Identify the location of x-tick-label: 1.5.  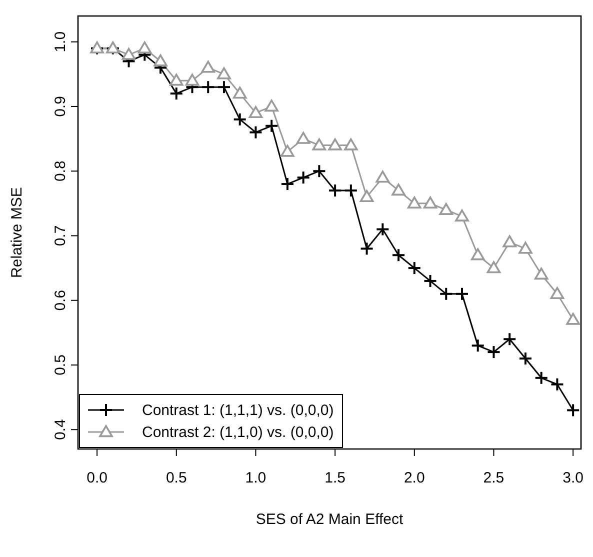
(335, 478).